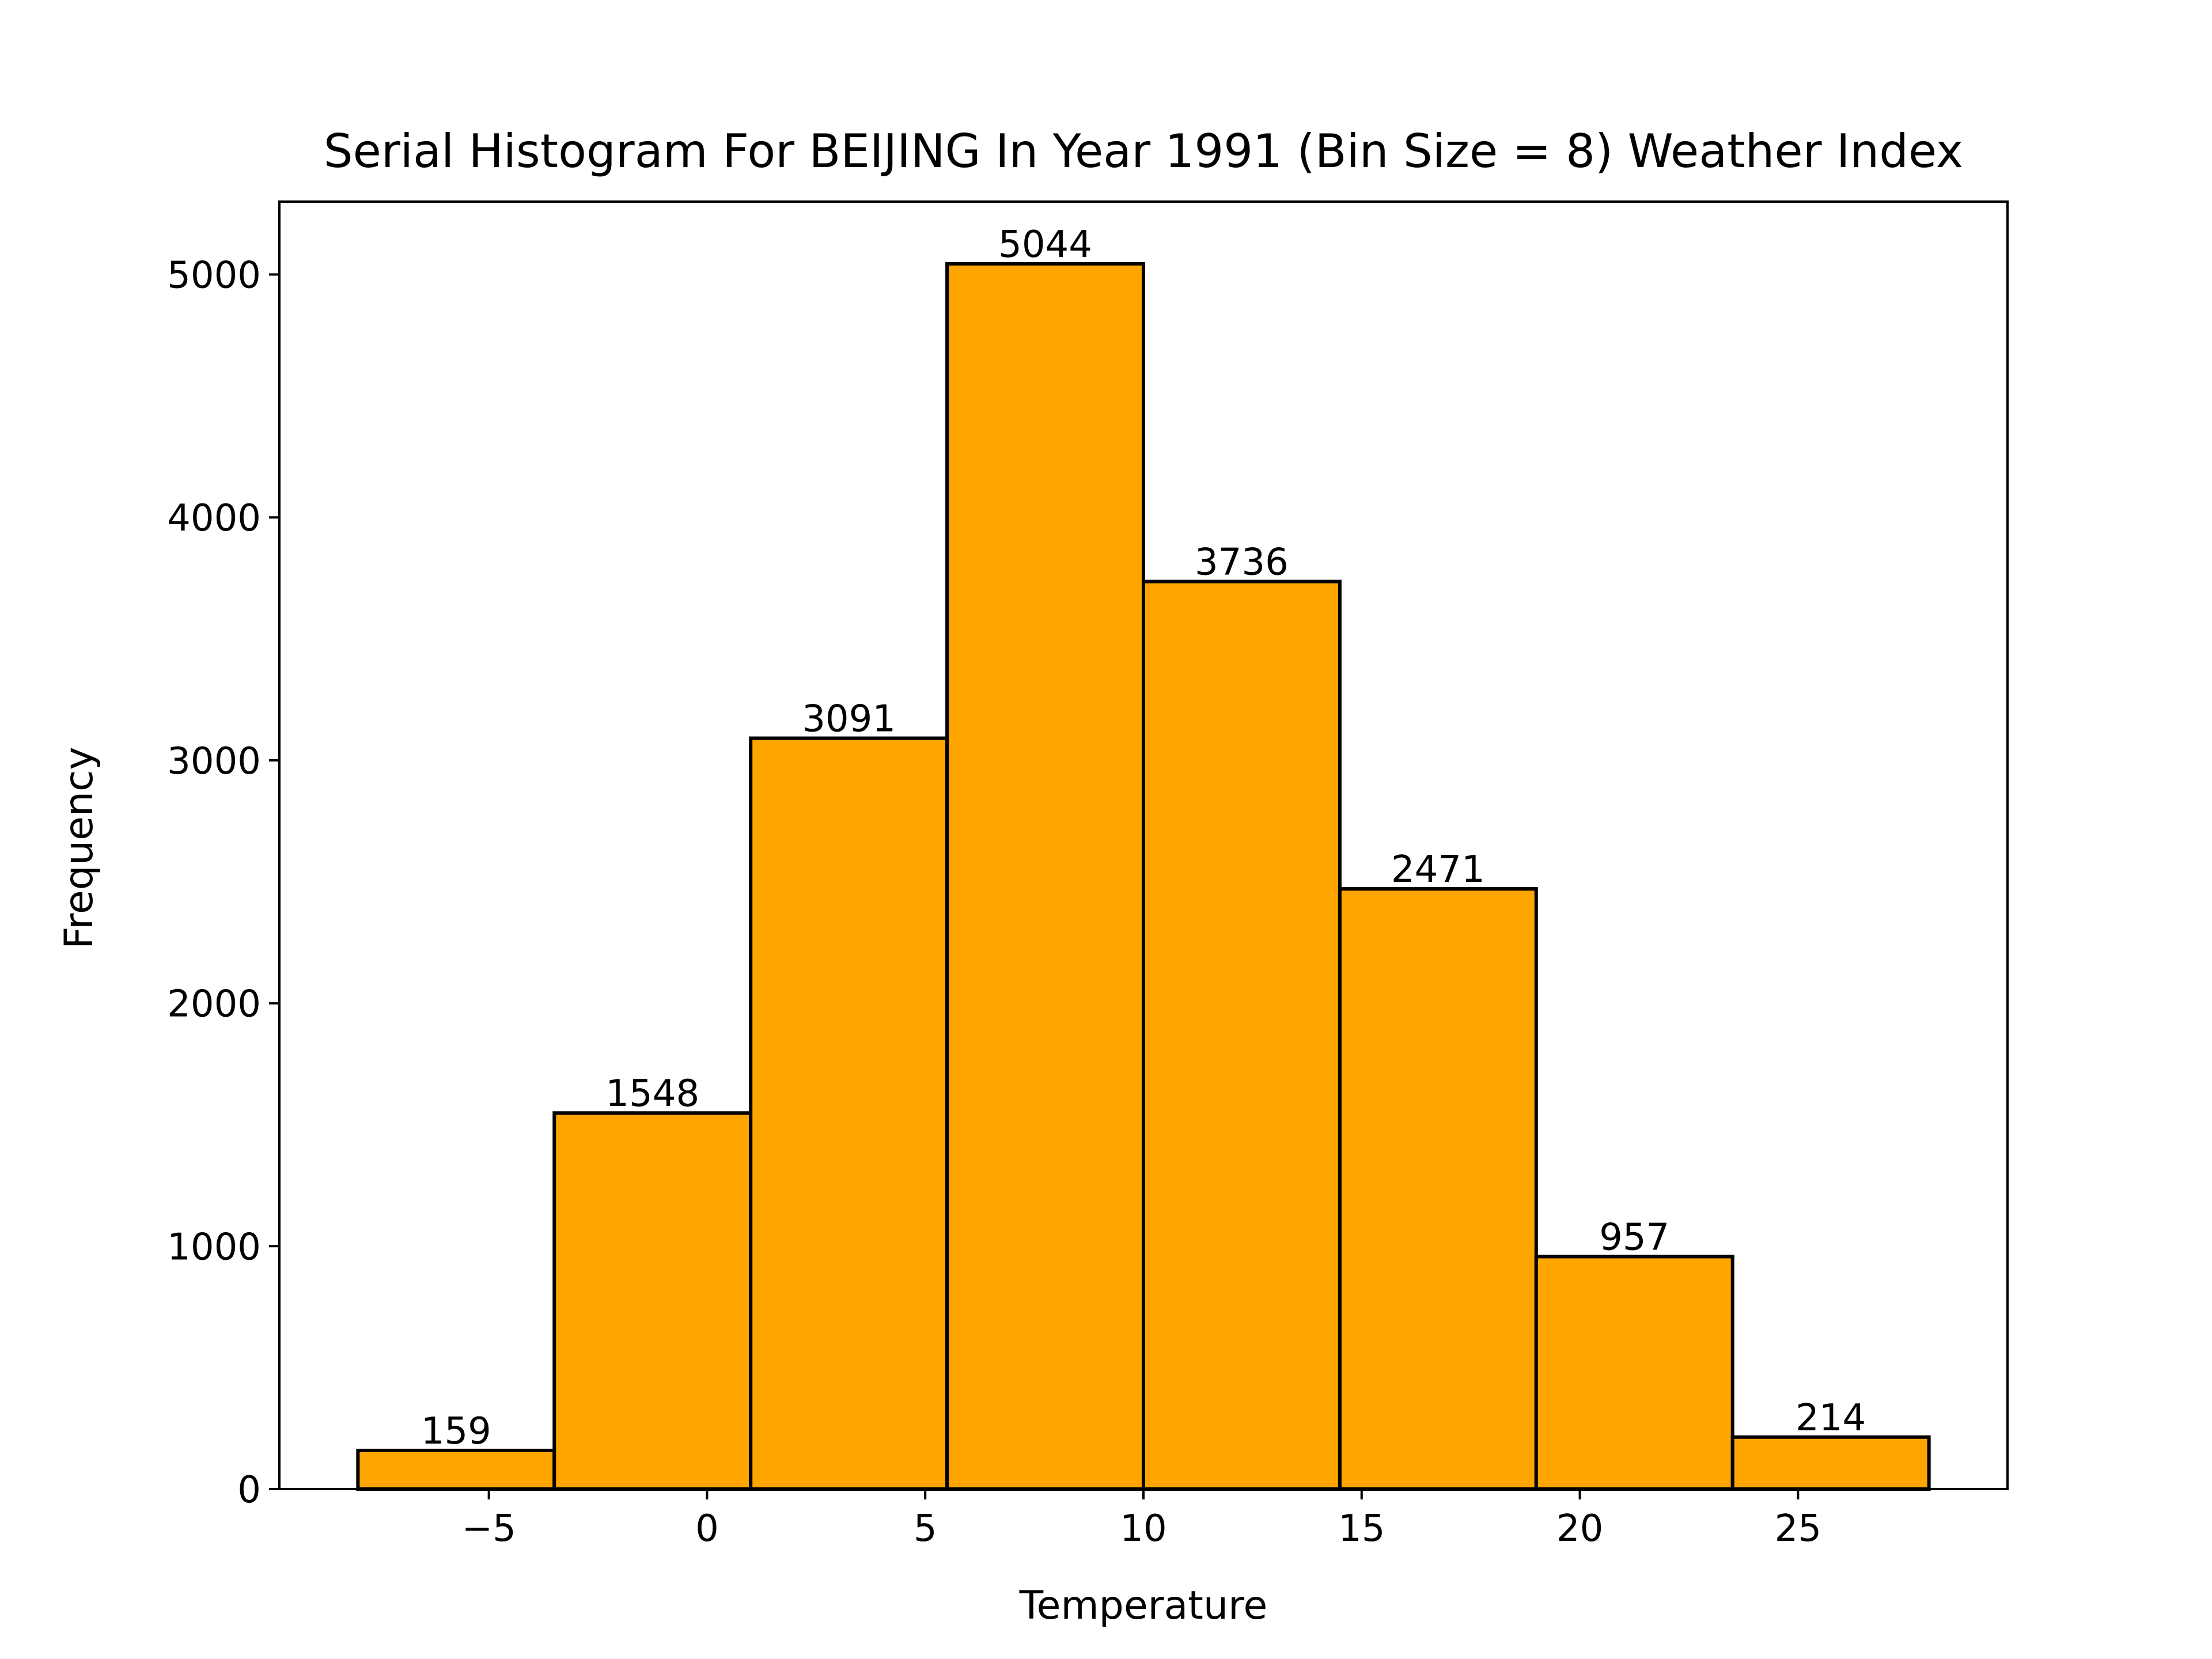 This screenshot has width=2212, height=1659. I want to click on x-axis-ticks: −5 0 5 10 15 20 25, so click(1141, 1519).